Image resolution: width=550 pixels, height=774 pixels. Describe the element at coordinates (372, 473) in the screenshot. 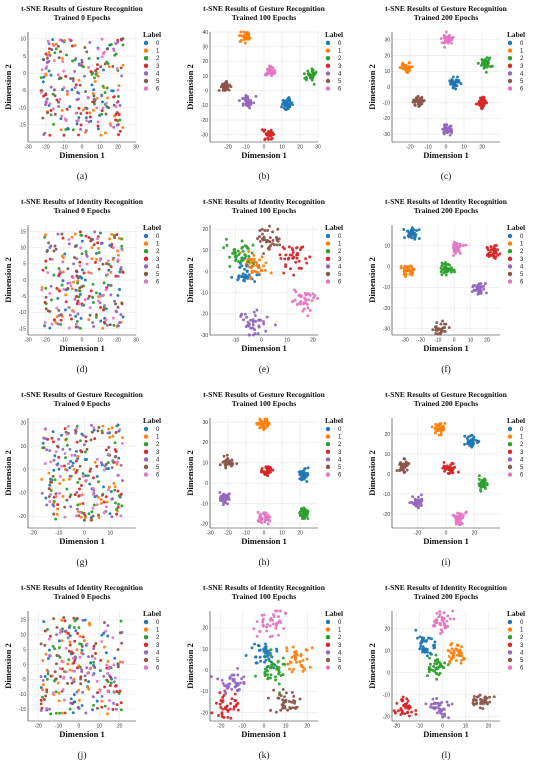

I see `y-axis-label: Dimension 2` at that location.